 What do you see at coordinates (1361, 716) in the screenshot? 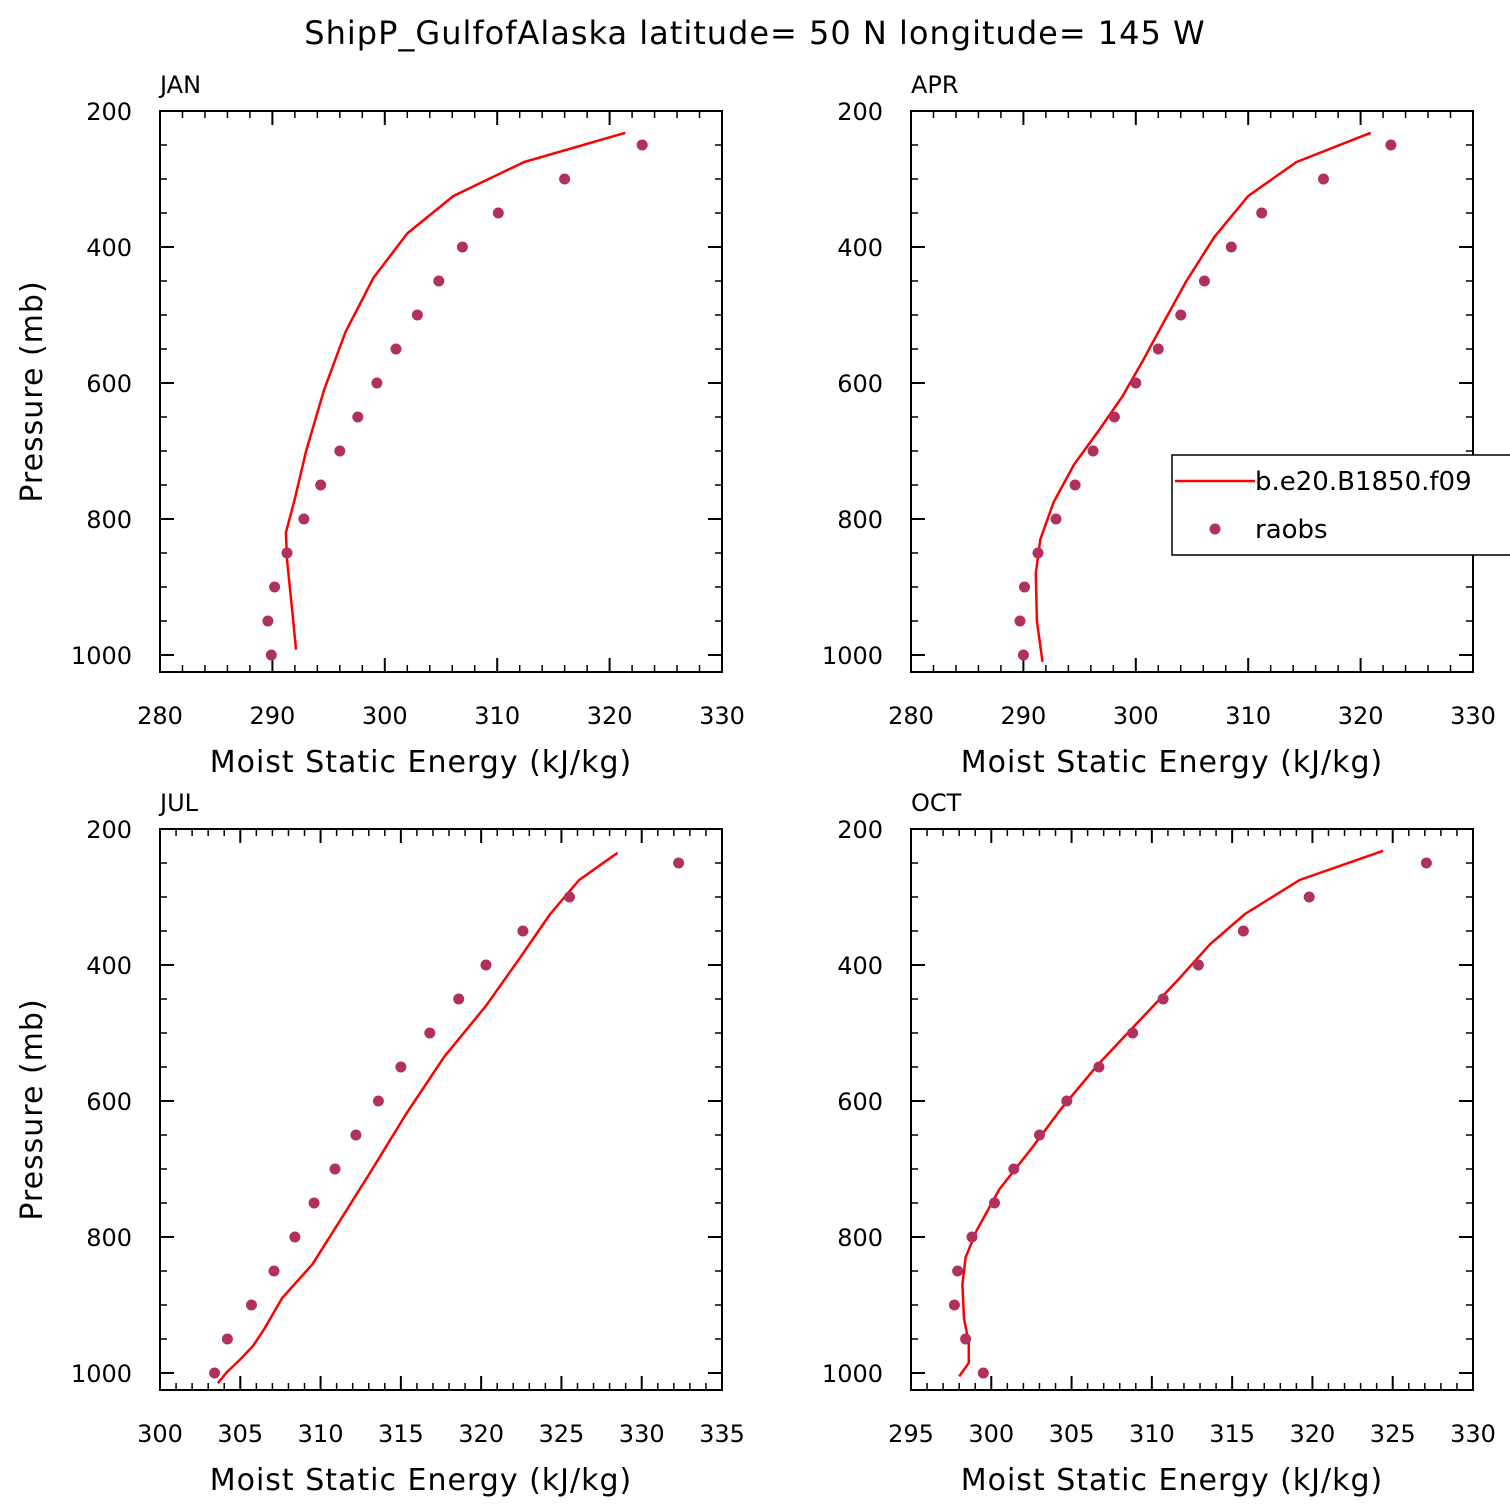
I see `x-tick-label: 320` at bounding box center [1361, 716].